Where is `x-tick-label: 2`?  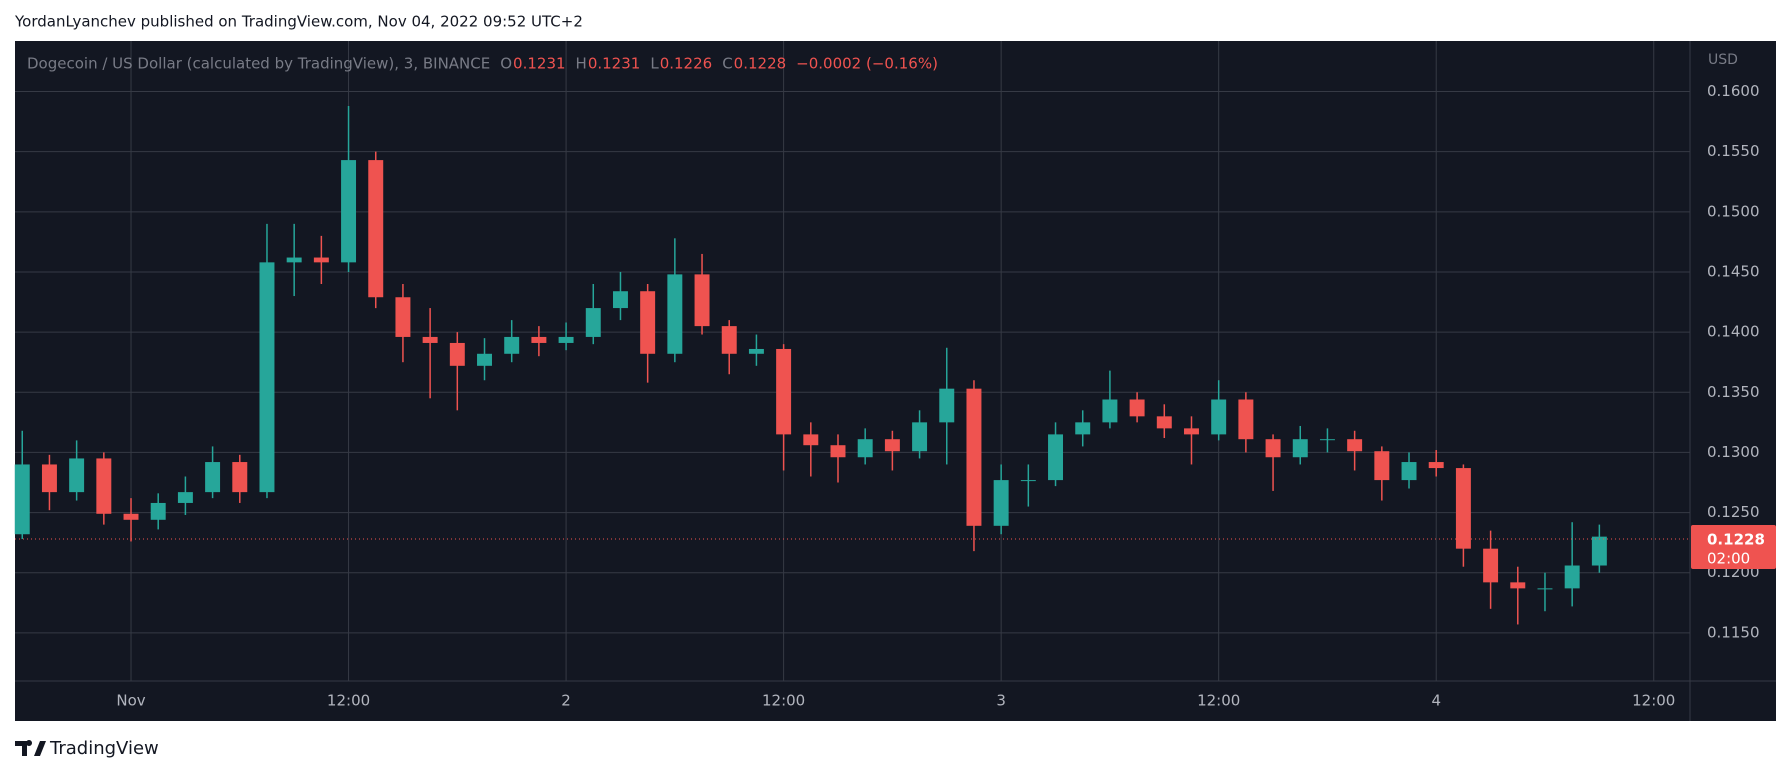
x-tick-label: 2 is located at coordinates (566, 701).